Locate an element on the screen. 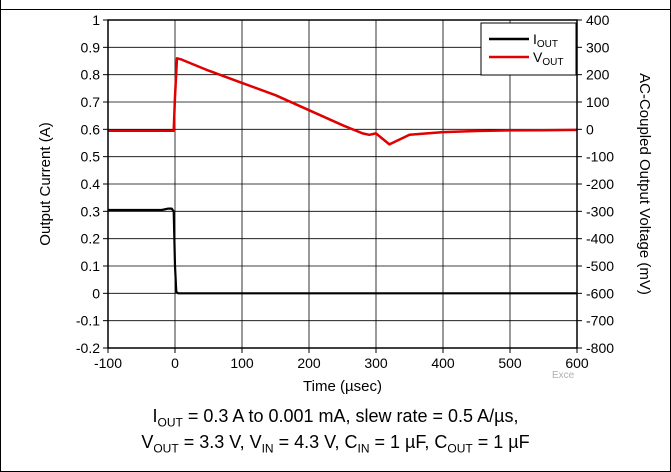  caption-text: = 3.3 V, V is located at coordinates (220, 442).